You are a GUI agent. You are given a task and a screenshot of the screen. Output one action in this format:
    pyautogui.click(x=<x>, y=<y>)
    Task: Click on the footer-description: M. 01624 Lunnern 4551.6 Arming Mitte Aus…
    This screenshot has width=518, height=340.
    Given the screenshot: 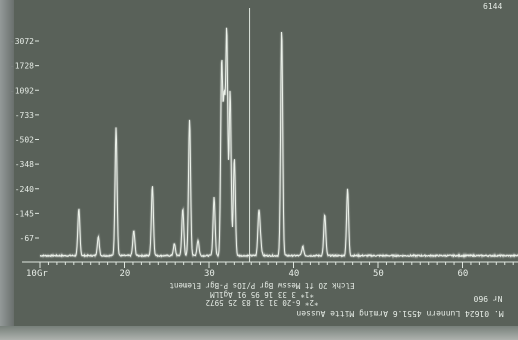 What is the action you would take?
    pyautogui.click(x=399, y=313)
    